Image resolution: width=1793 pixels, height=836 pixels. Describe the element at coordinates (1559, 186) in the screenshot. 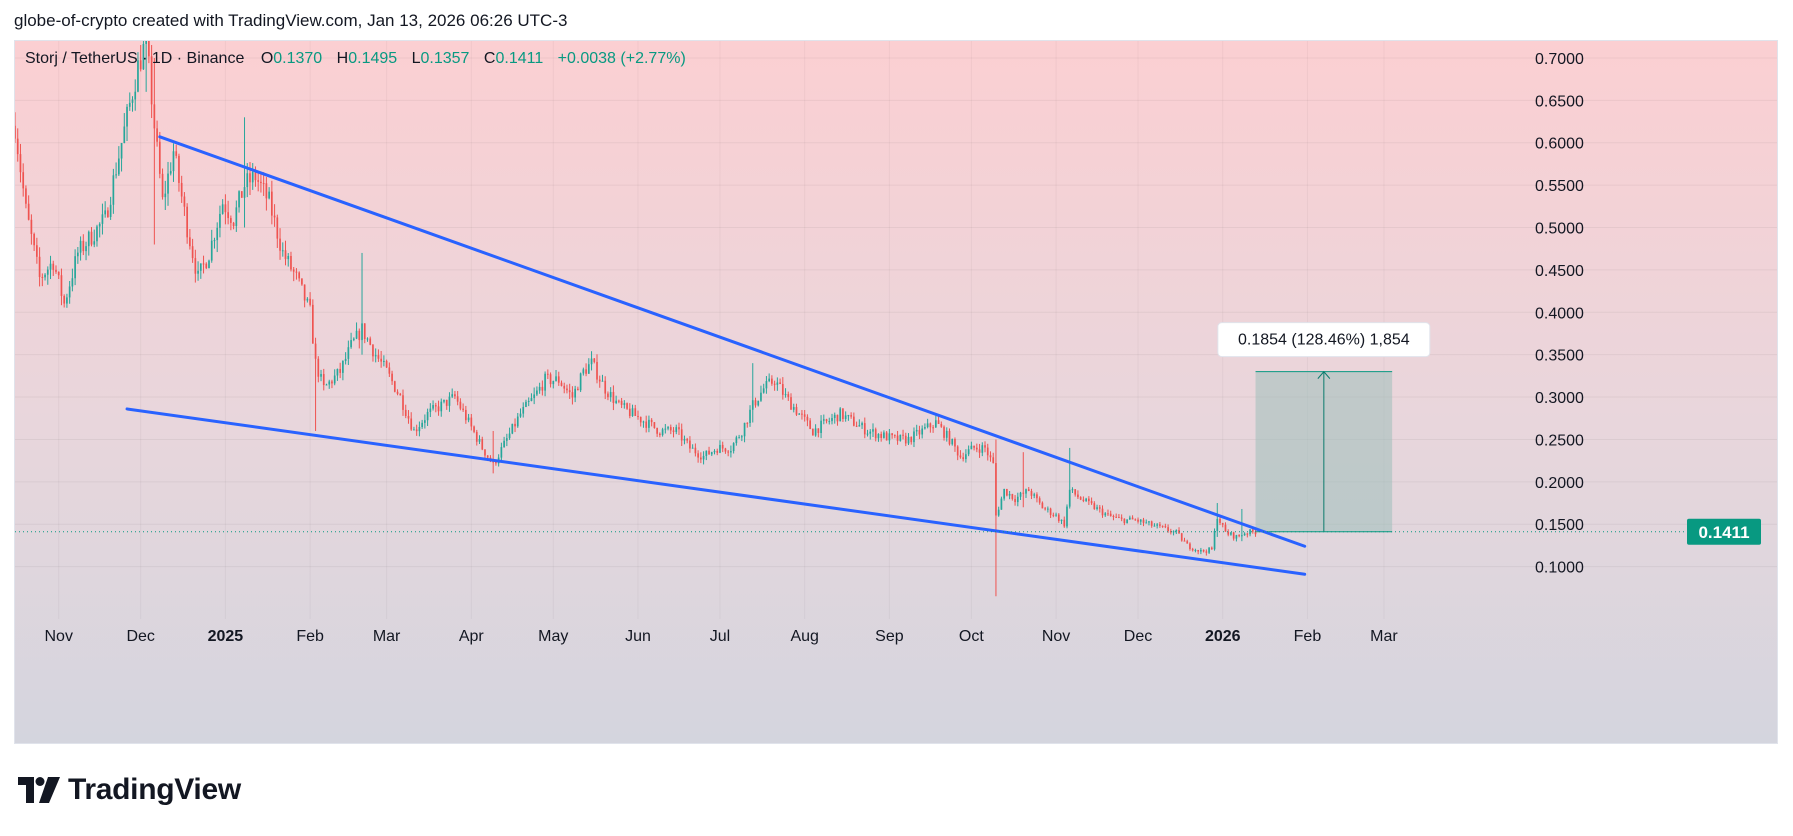

I see `price-axis-label: 0.5500` at that location.